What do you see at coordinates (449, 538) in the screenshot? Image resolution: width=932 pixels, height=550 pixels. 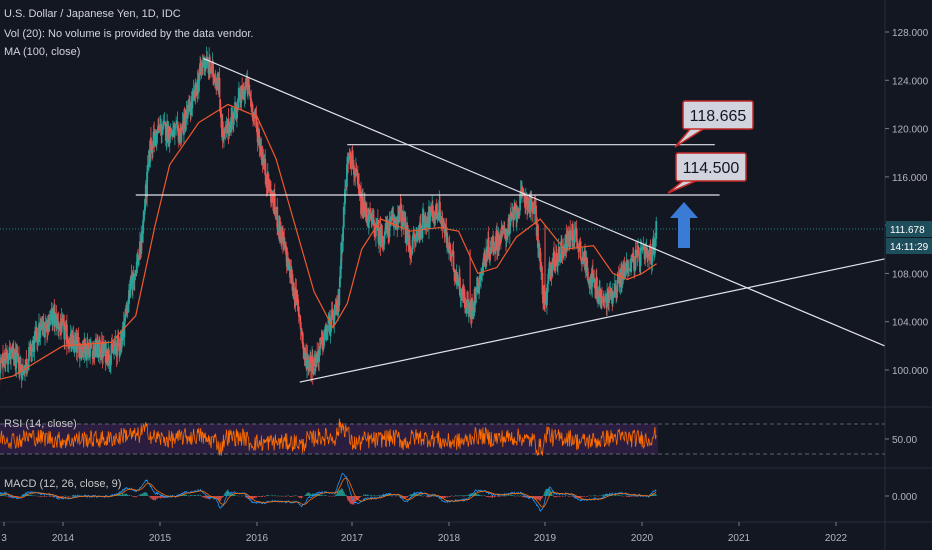 I see `x-tick-label: 2018` at bounding box center [449, 538].